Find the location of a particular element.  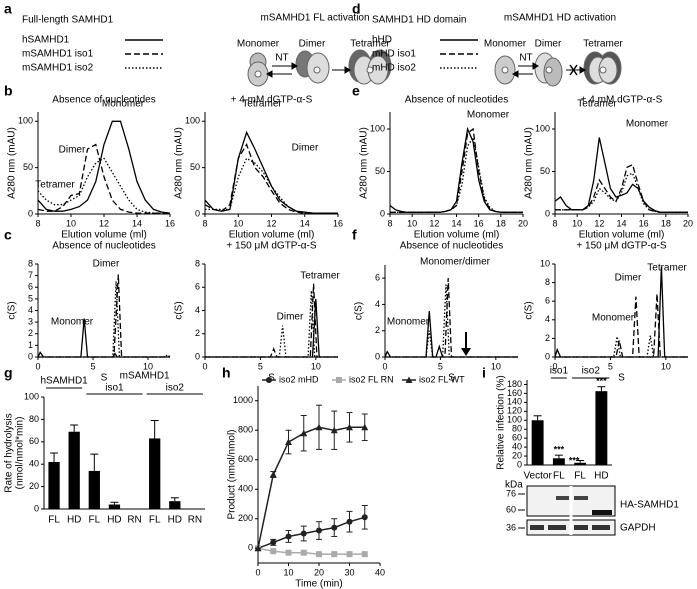

legend-label: mHD iso1 is located at coordinates (394, 54).